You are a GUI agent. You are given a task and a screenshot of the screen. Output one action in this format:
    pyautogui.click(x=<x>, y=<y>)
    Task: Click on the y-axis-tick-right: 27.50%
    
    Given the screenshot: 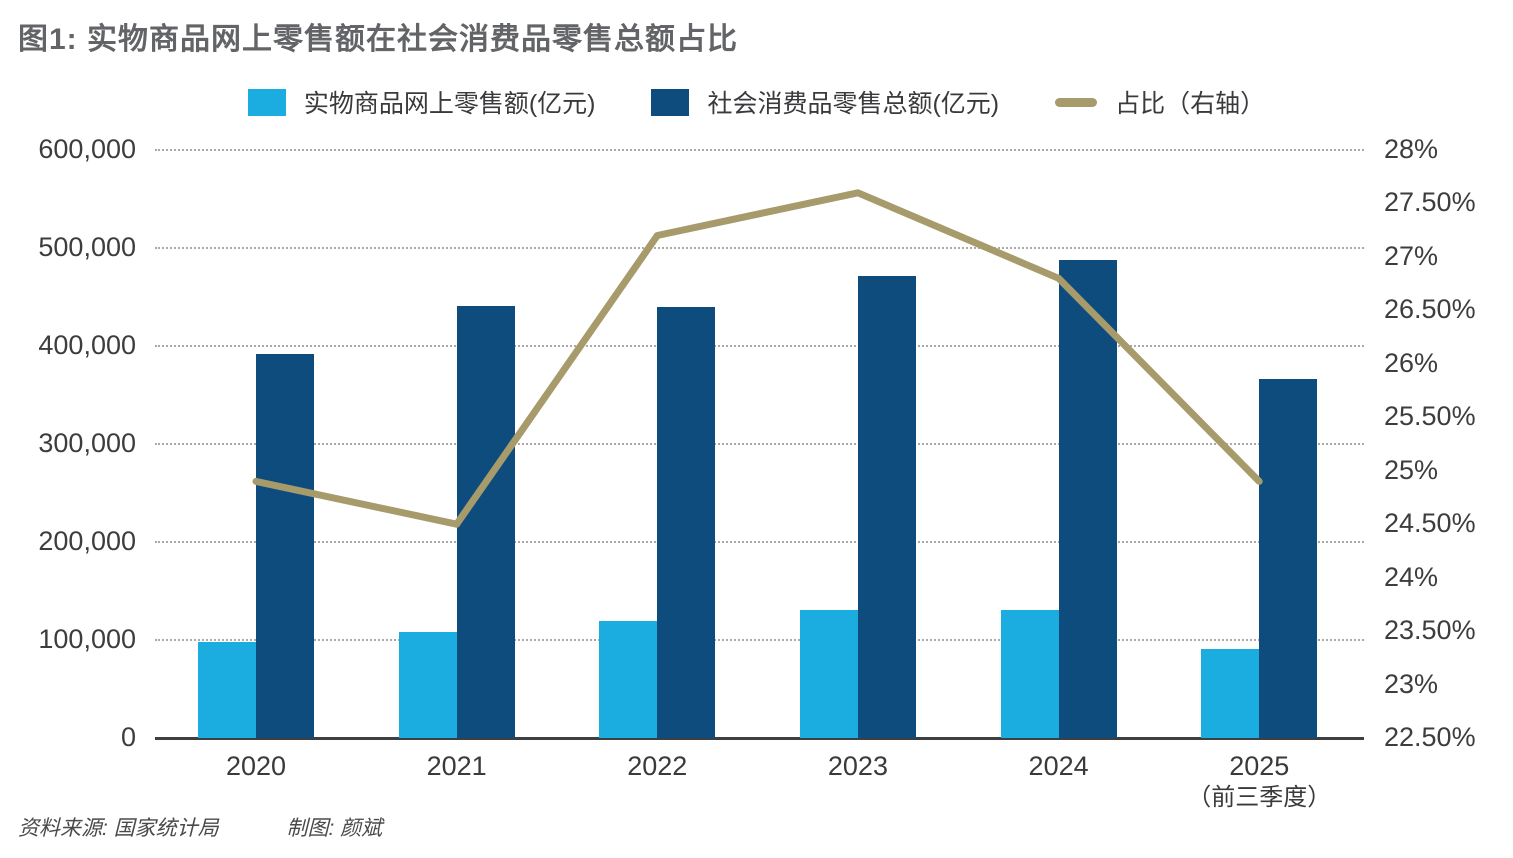 What is the action you would take?
    pyautogui.click(x=1430, y=202)
    